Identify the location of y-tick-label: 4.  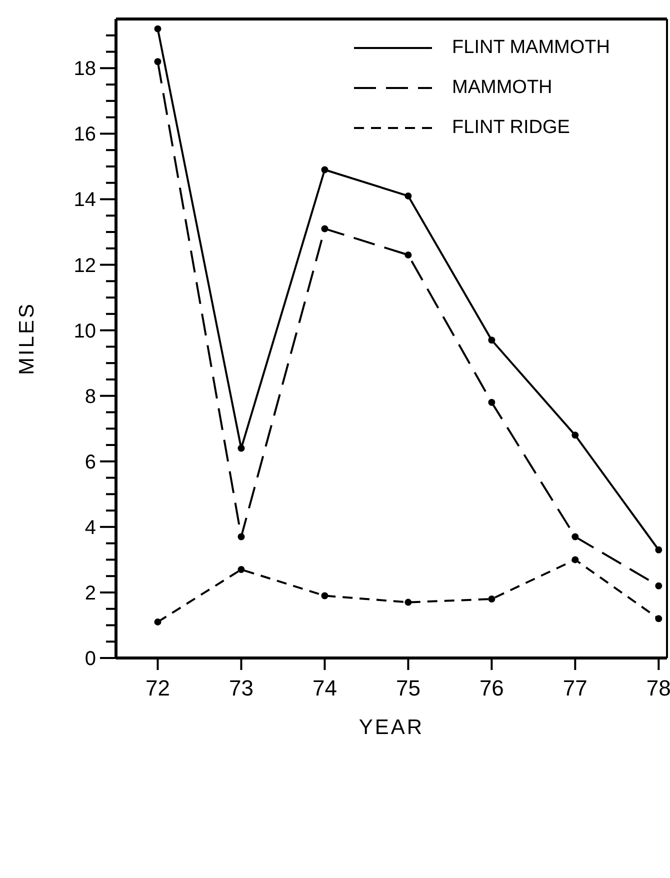
(90, 527).